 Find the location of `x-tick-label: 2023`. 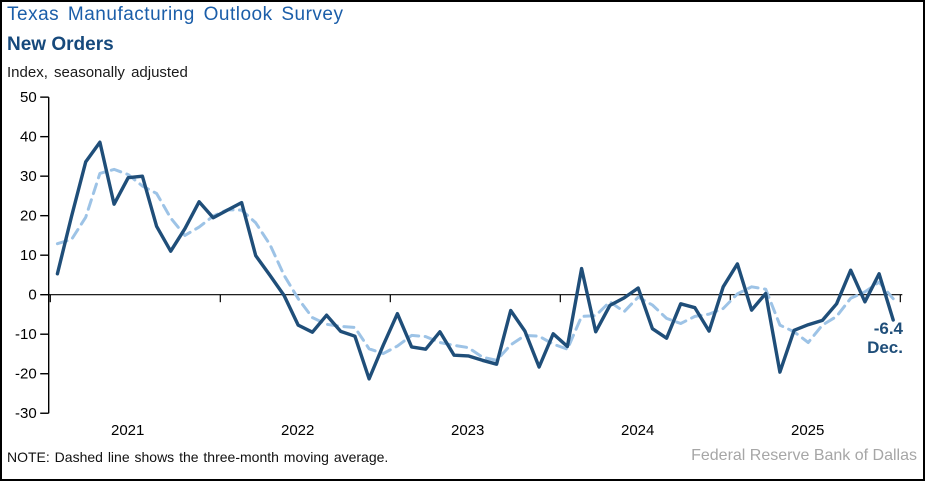

x-tick-label: 2023 is located at coordinates (467, 430).